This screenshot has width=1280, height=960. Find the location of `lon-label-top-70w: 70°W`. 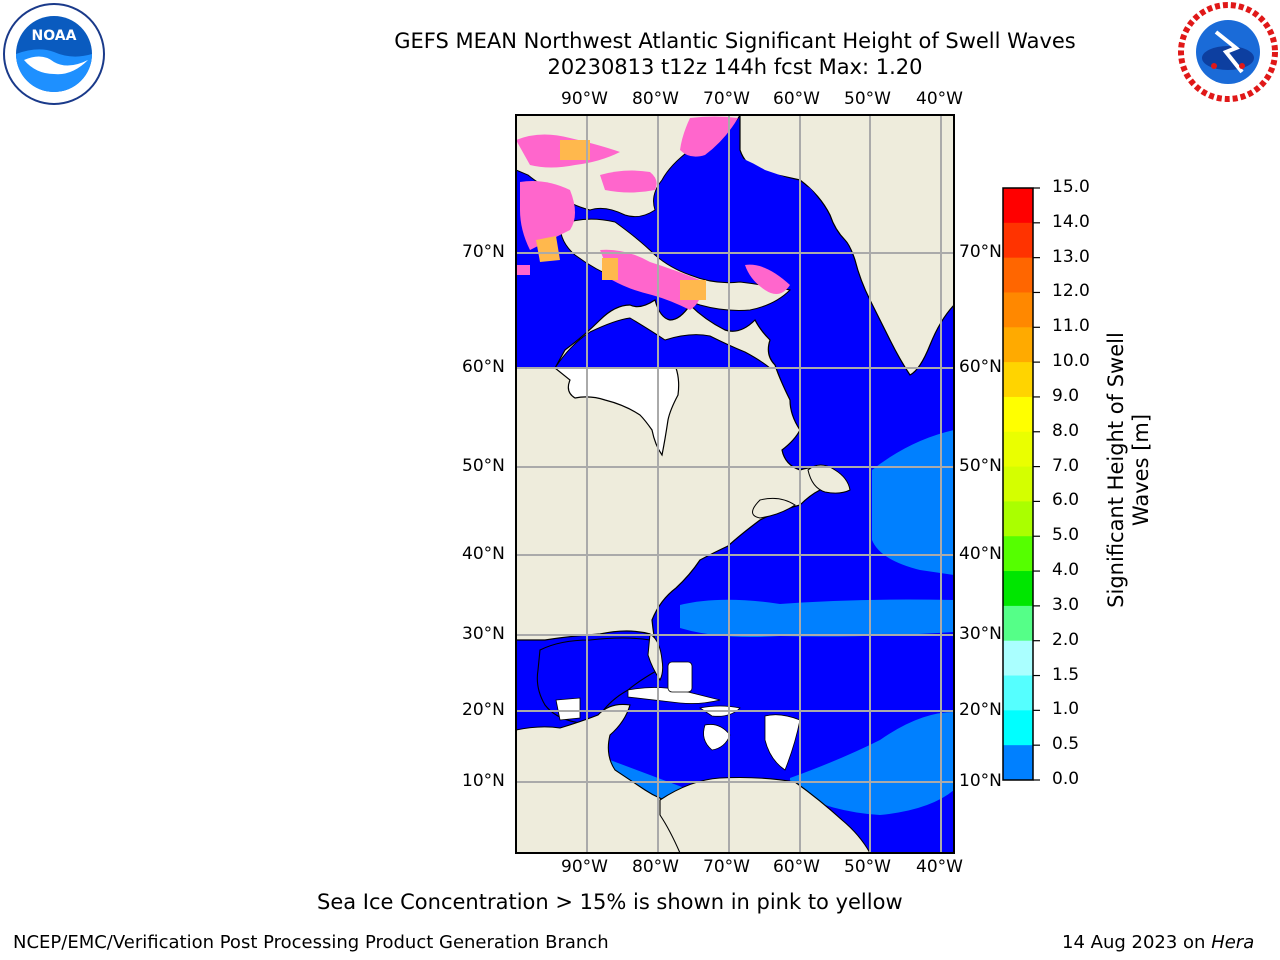

lon-label-top-70w: 70°W is located at coordinates (726, 99).